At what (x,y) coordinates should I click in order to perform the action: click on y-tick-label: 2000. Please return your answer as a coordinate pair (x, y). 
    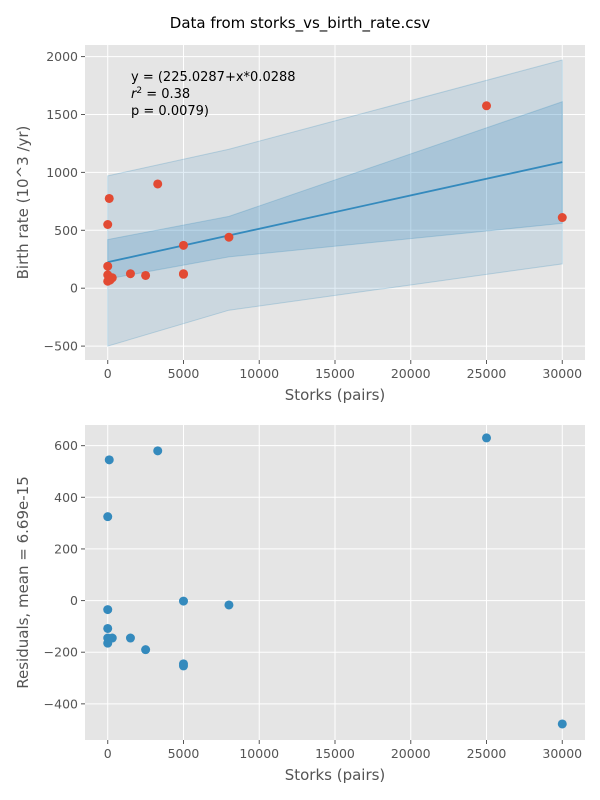
    Looking at the image, I should click on (62, 56).